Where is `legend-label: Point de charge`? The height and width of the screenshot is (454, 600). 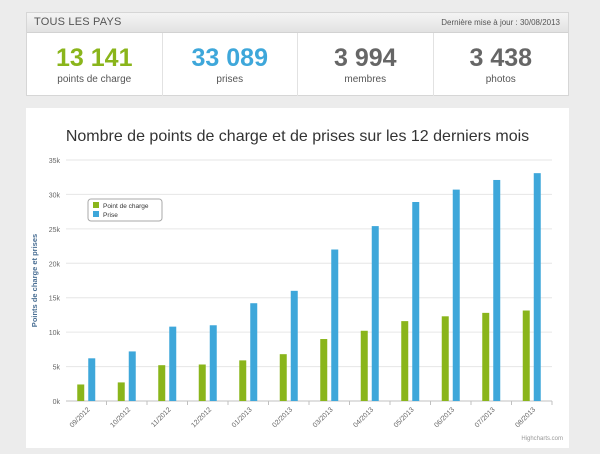 legend-label: Point de charge is located at coordinates (126, 206).